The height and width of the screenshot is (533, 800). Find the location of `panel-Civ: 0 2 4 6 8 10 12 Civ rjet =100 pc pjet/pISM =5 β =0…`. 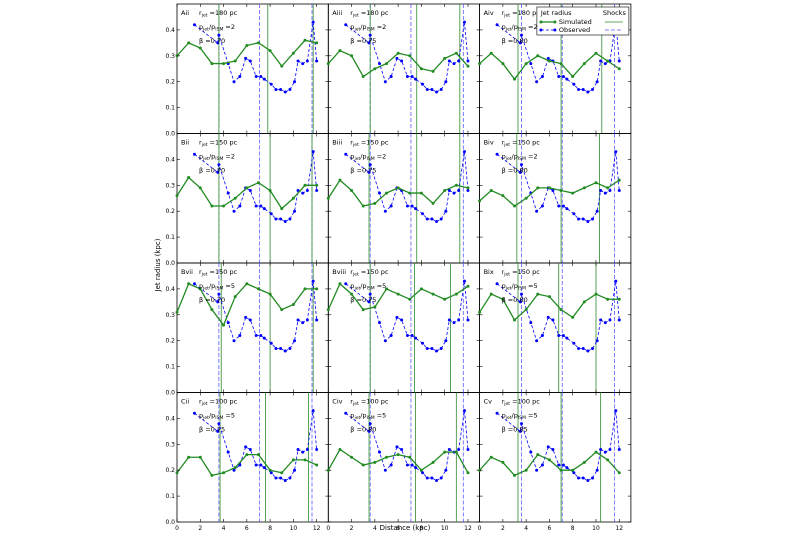

panel-Civ: 0 2 4 6 8 10 12 Civ rjet =100 pc pjet/pISM =5 β =0… is located at coordinates (403, 462).